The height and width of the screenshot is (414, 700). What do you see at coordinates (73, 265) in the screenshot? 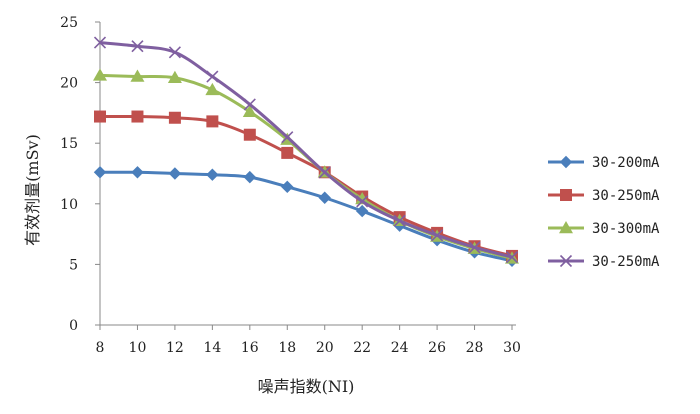
I see `y-tick-label: 5` at bounding box center [73, 265].